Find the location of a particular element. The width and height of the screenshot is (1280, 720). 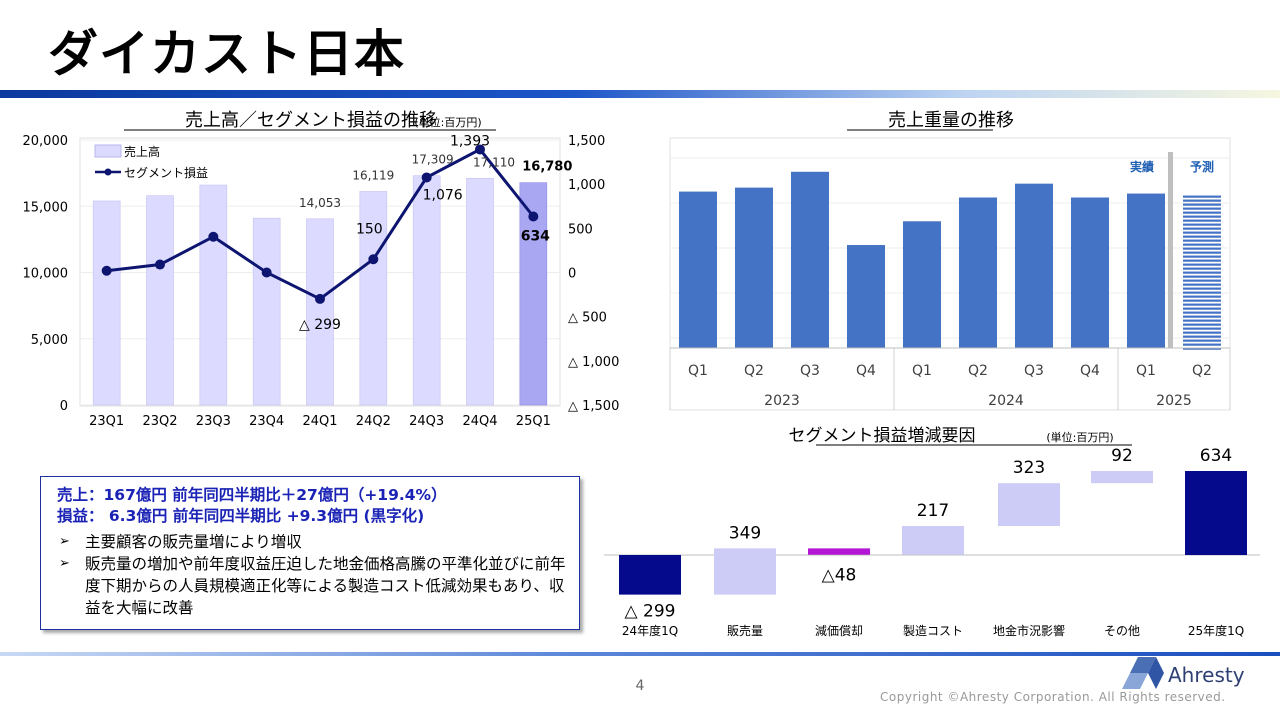

title-underline is located at coordinates (640, 94).